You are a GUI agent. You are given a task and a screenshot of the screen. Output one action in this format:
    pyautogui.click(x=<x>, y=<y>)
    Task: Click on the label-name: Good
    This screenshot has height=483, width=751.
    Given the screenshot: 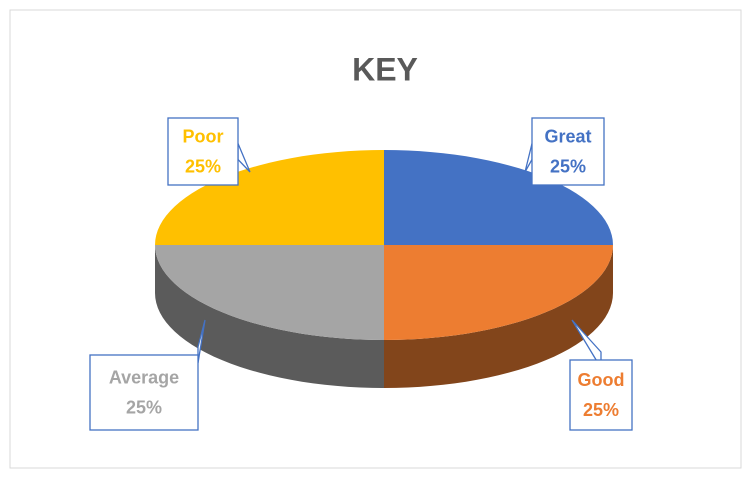 What is the action you would take?
    pyautogui.click(x=601, y=380)
    